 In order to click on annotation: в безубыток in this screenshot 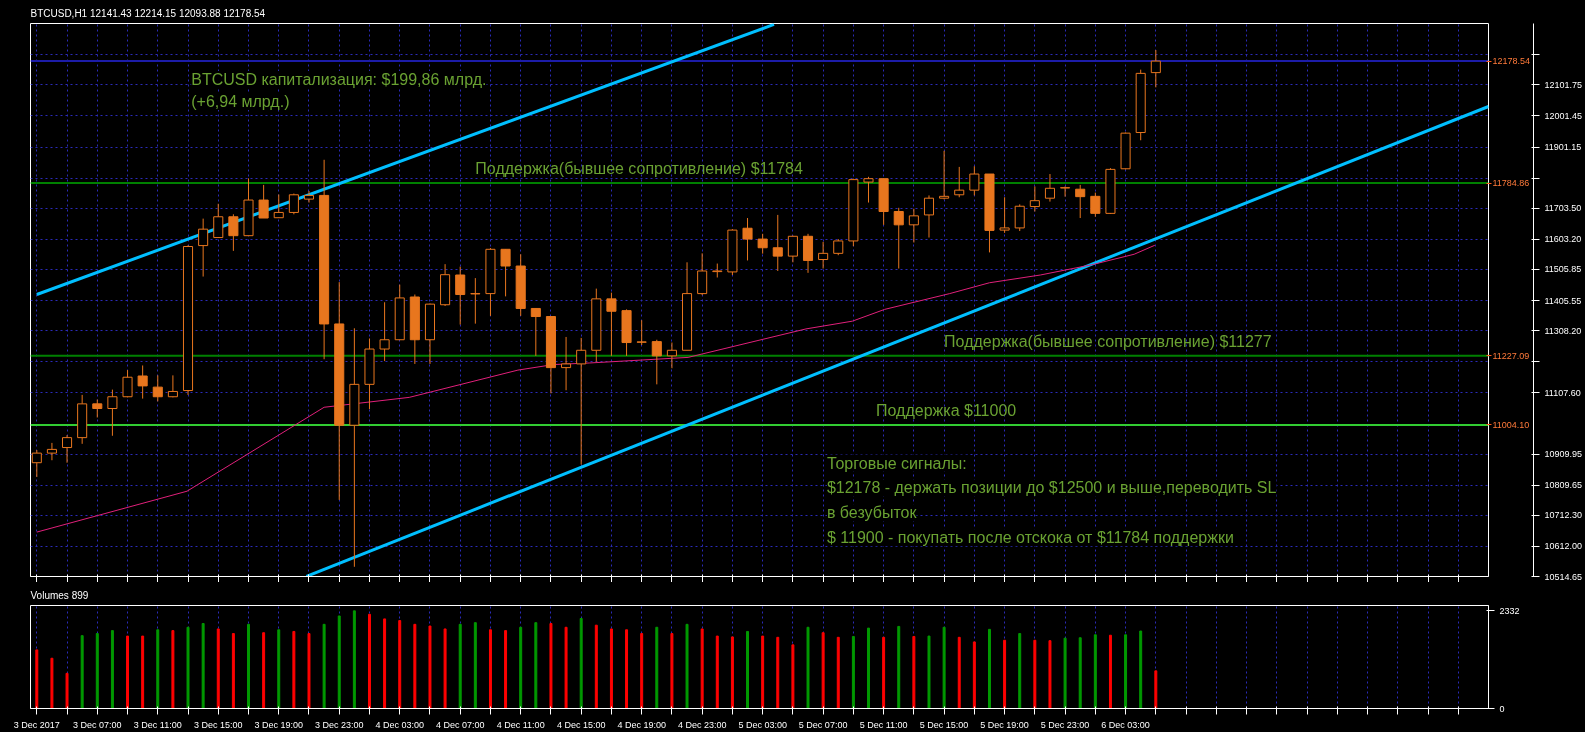, I will do `click(872, 513)`.